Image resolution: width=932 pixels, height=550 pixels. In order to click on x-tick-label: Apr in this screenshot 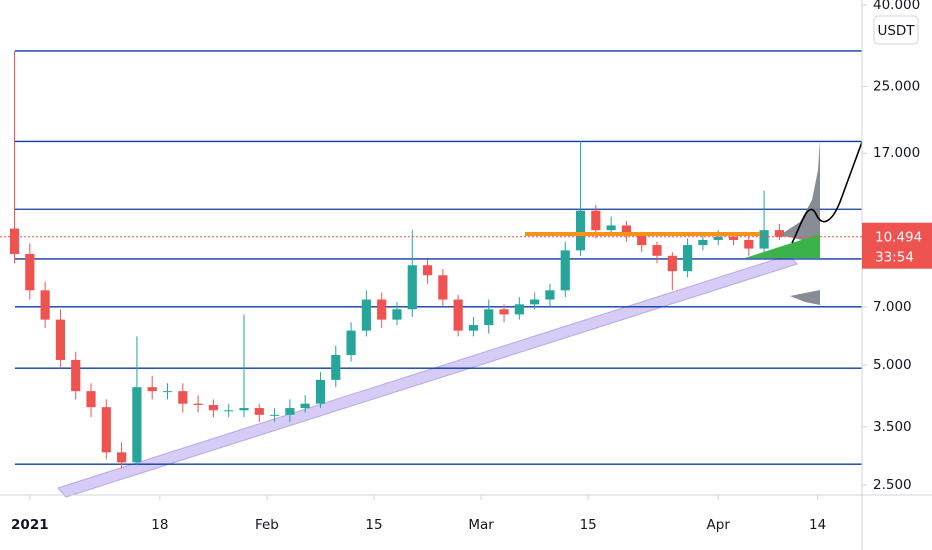, I will do `click(719, 525)`.